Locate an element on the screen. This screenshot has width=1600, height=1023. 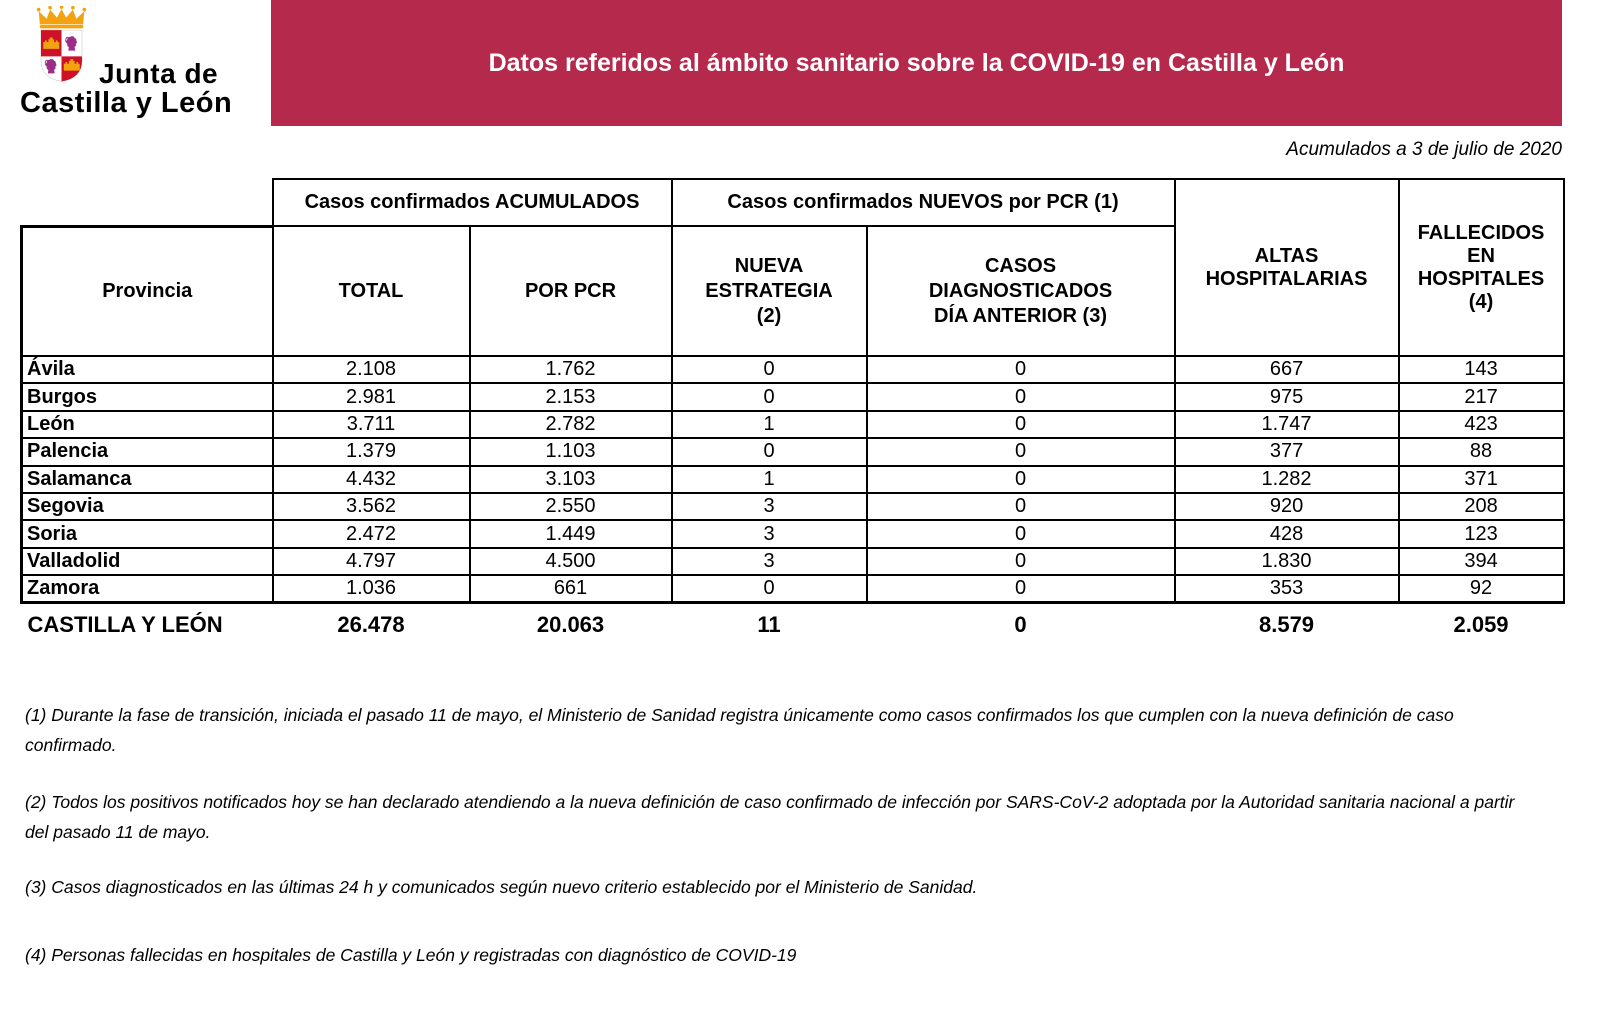
cell-total: 2.108 is located at coordinates (371, 369).